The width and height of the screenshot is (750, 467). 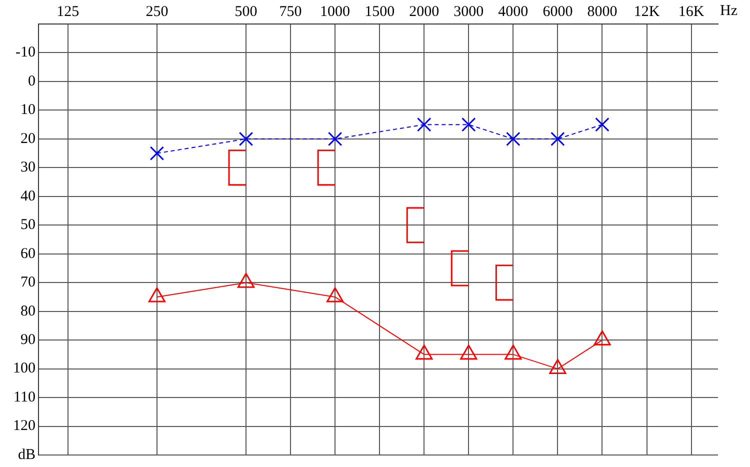 What do you see at coordinates (28, 110) in the screenshot?
I see `y-tick-label: 10` at bounding box center [28, 110].